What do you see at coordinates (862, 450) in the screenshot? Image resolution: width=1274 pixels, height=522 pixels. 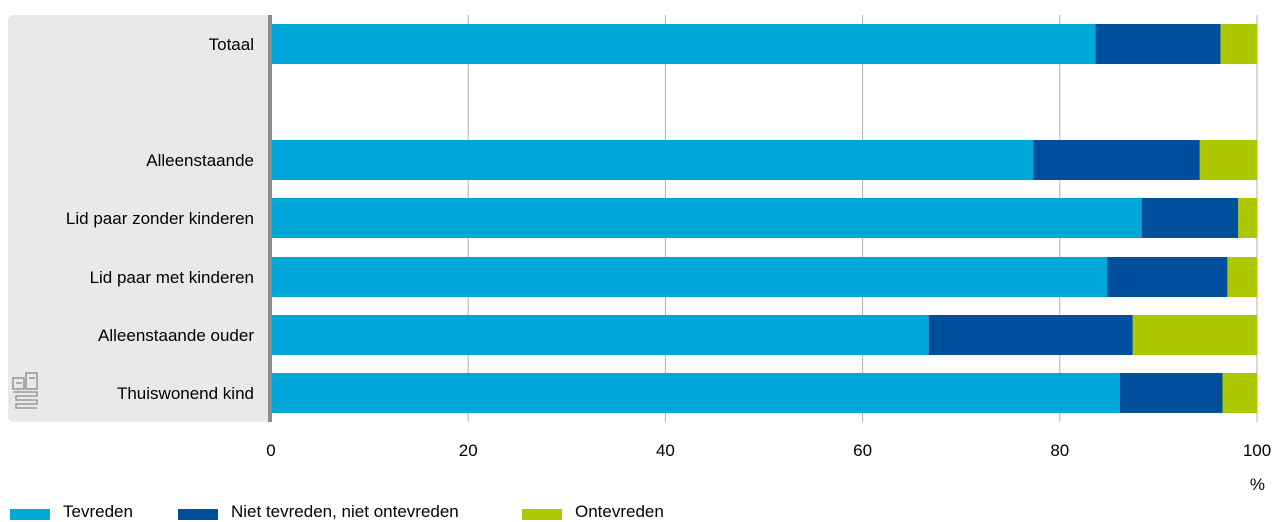 I see `x-tick-label: 60` at bounding box center [862, 450].